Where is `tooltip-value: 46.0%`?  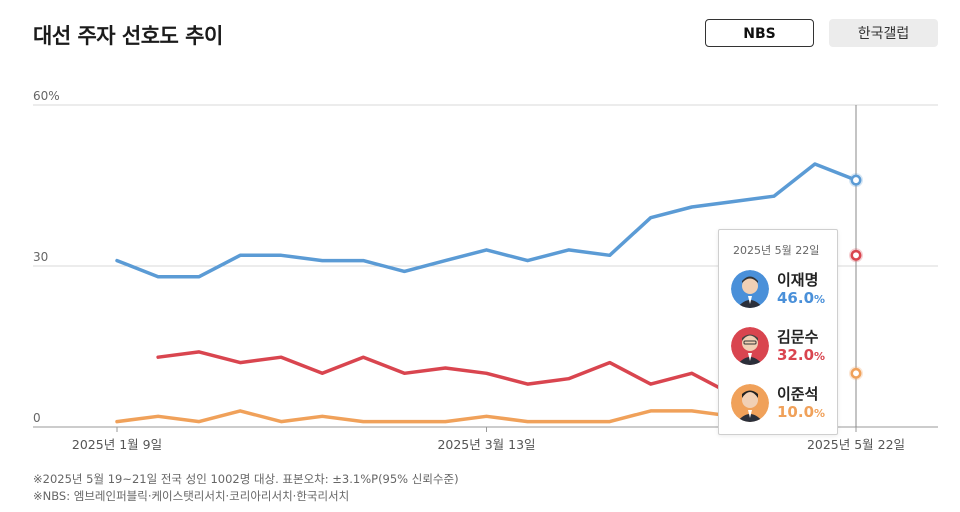
tooltip-value: 46.0% is located at coordinates (801, 298).